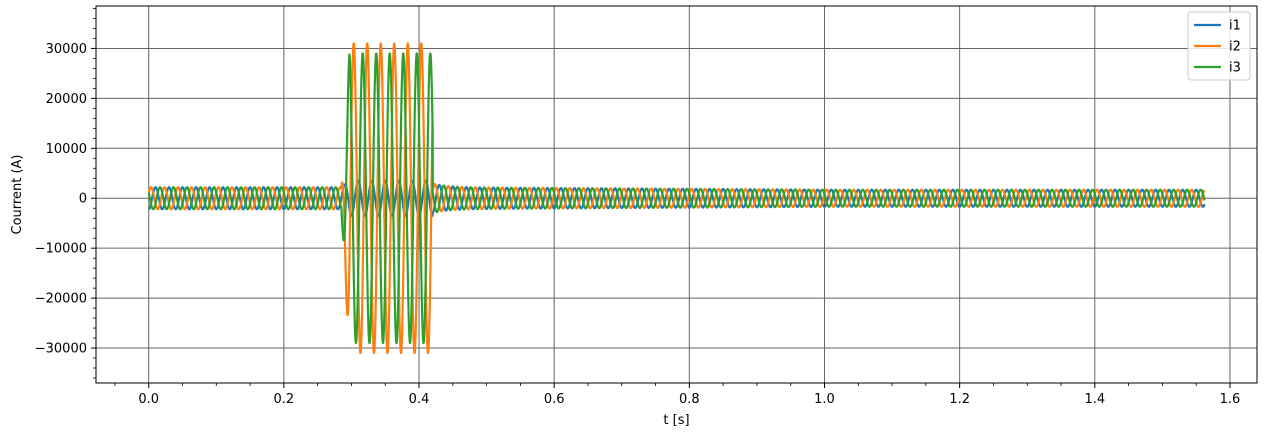  Describe the element at coordinates (1230, 399) in the screenshot. I see `x-tick-label: 1.6` at that location.